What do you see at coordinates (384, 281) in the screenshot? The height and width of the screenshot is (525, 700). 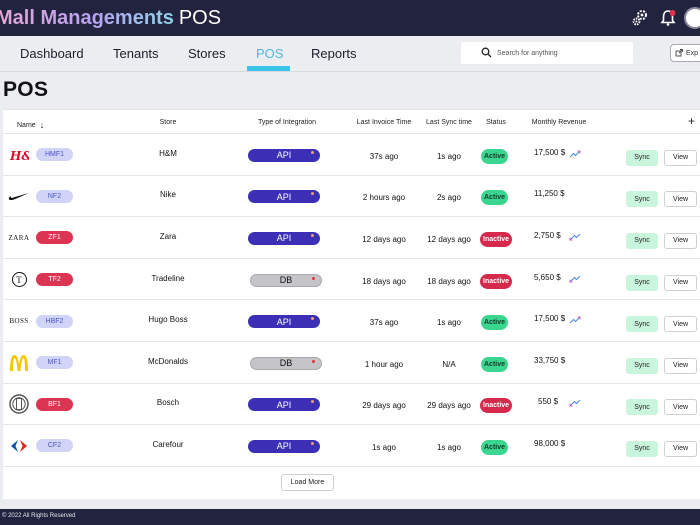 I see `last-invoice-time: 18 days ago` at bounding box center [384, 281].